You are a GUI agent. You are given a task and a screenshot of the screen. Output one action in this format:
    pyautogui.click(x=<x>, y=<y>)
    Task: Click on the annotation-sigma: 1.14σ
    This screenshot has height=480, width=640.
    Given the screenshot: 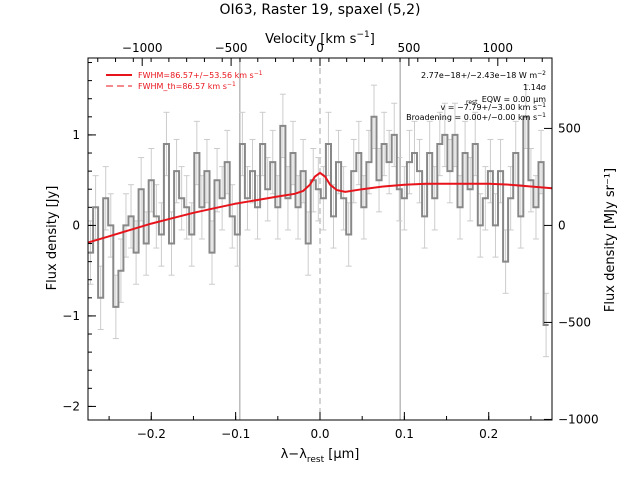 What is the action you would take?
    pyautogui.click(x=534, y=87)
    